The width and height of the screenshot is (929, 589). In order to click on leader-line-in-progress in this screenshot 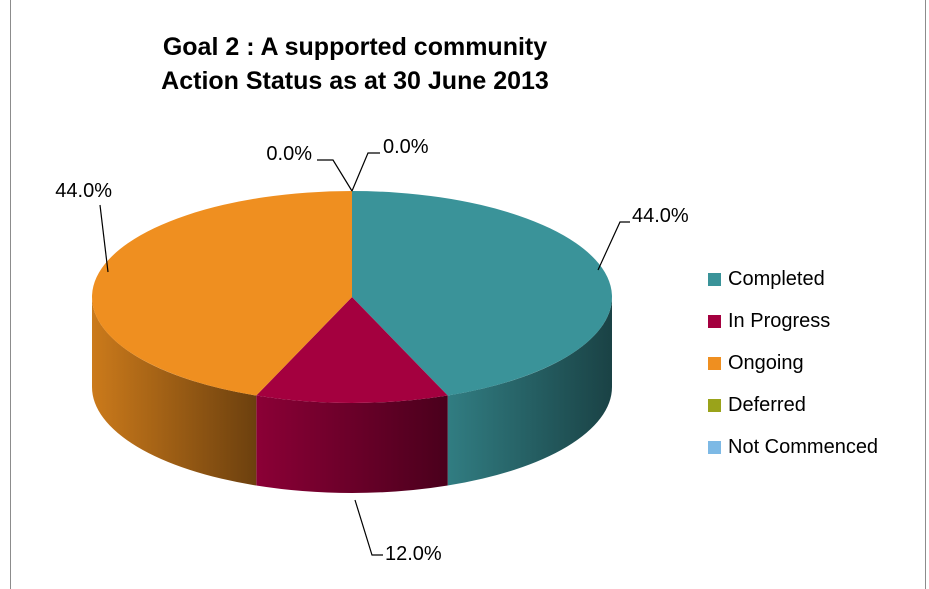, I will do `click(368, 527)`.